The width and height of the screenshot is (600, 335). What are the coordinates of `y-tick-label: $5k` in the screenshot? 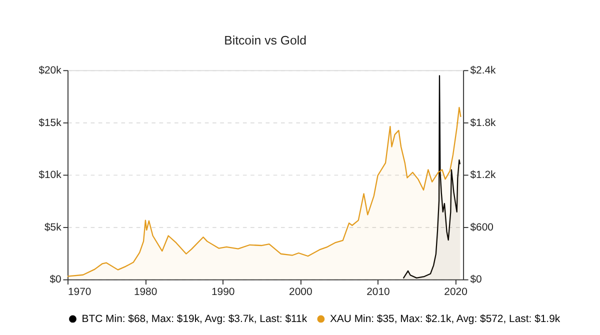 It's located at (53, 228).